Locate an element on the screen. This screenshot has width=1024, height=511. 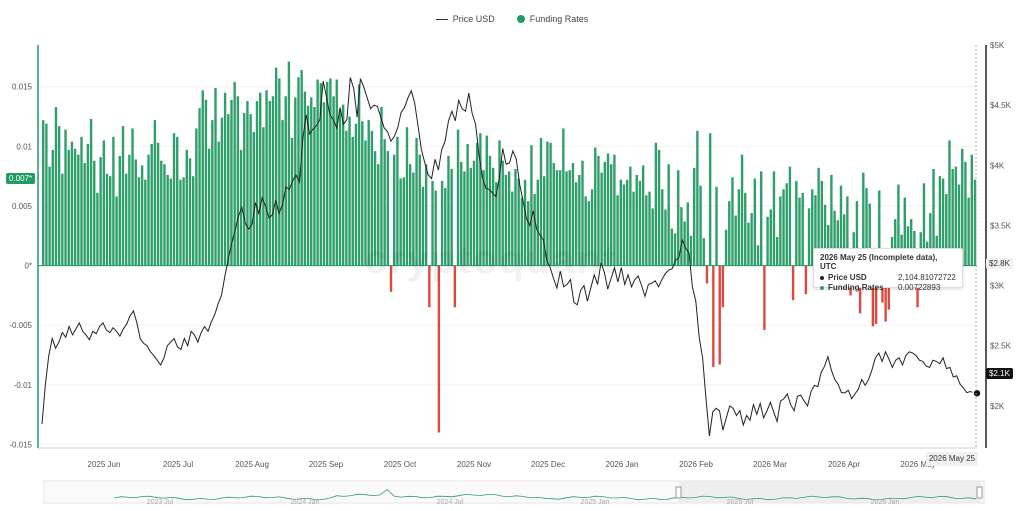
navigator-label: 2025 Jul is located at coordinates (740, 502).